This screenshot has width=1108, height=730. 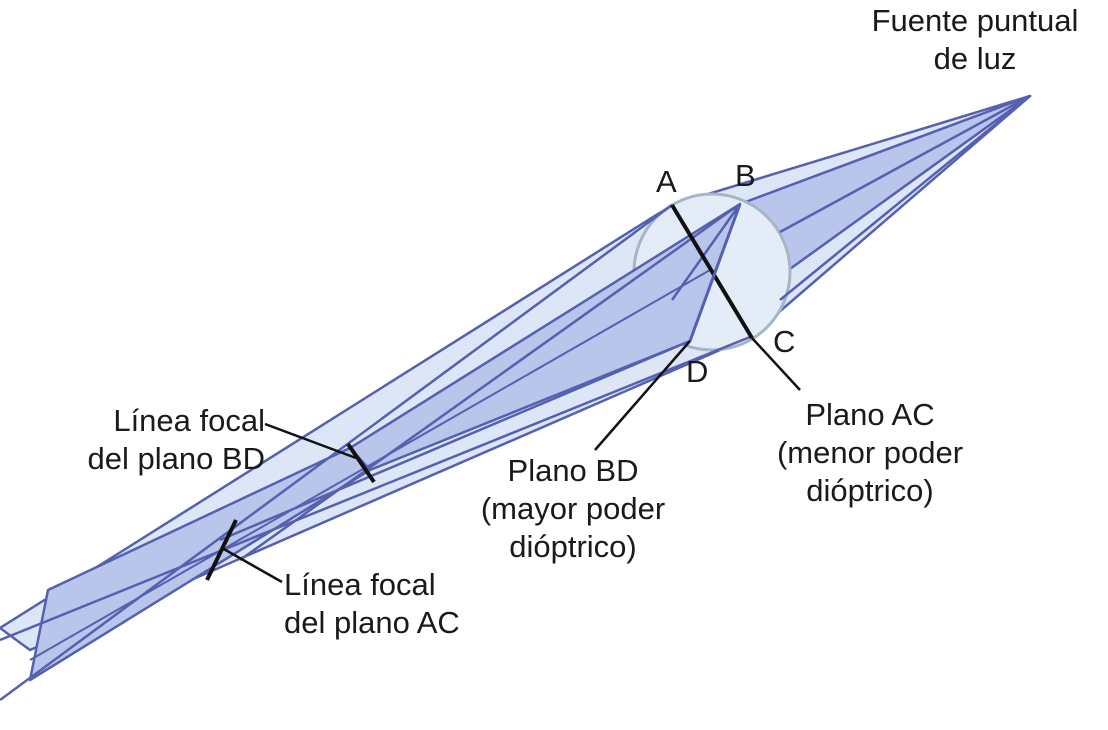 What do you see at coordinates (975, 40) in the screenshot?
I see `source-label: Fuente puntual de luz` at bounding box center [975, 40].